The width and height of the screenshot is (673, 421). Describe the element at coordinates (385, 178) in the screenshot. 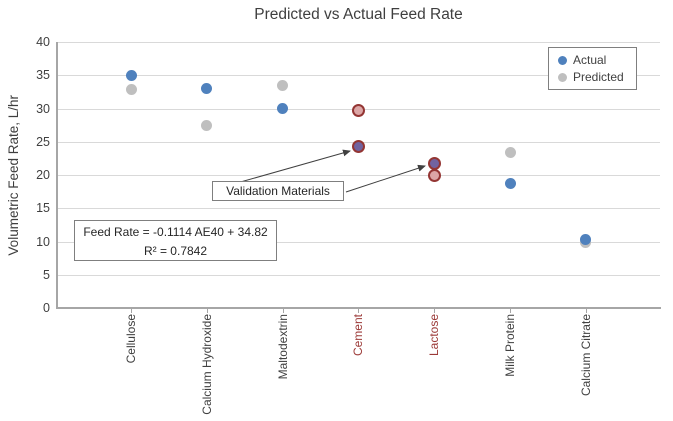

I see `arrow-to-lactose-point` at that location.